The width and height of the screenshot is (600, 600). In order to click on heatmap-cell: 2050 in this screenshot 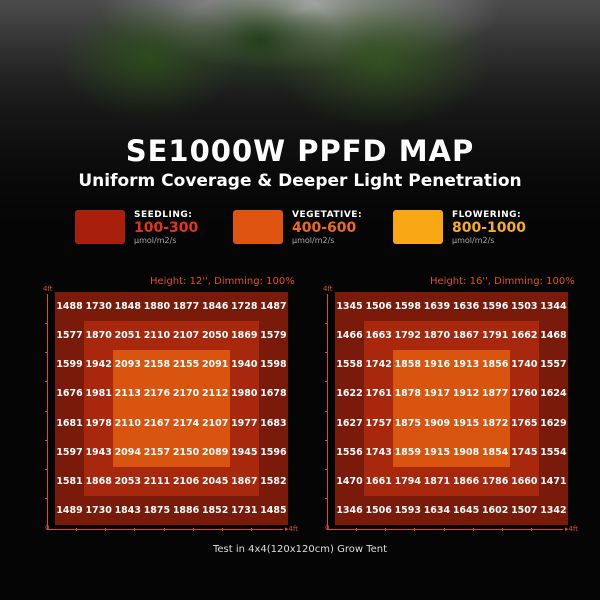, I will do `click(215, 336)`.